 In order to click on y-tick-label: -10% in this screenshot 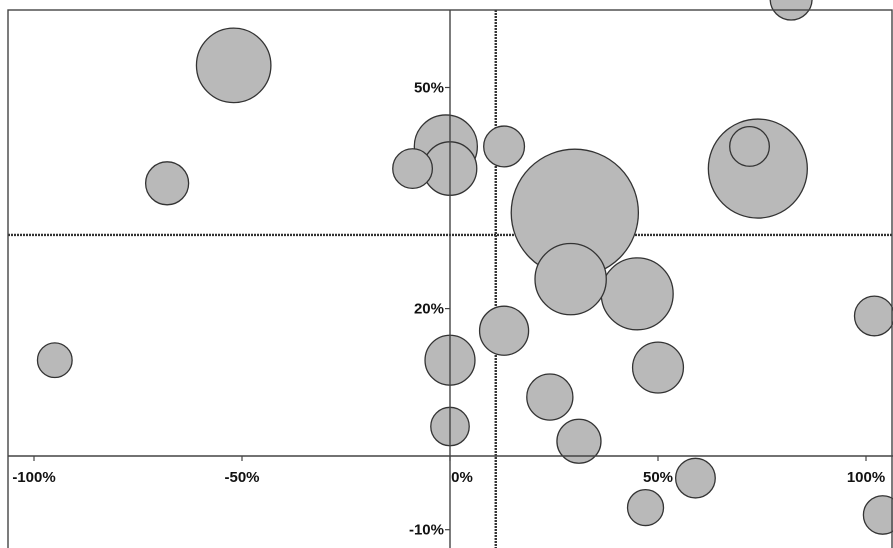, I will do `click(426, 530)`.